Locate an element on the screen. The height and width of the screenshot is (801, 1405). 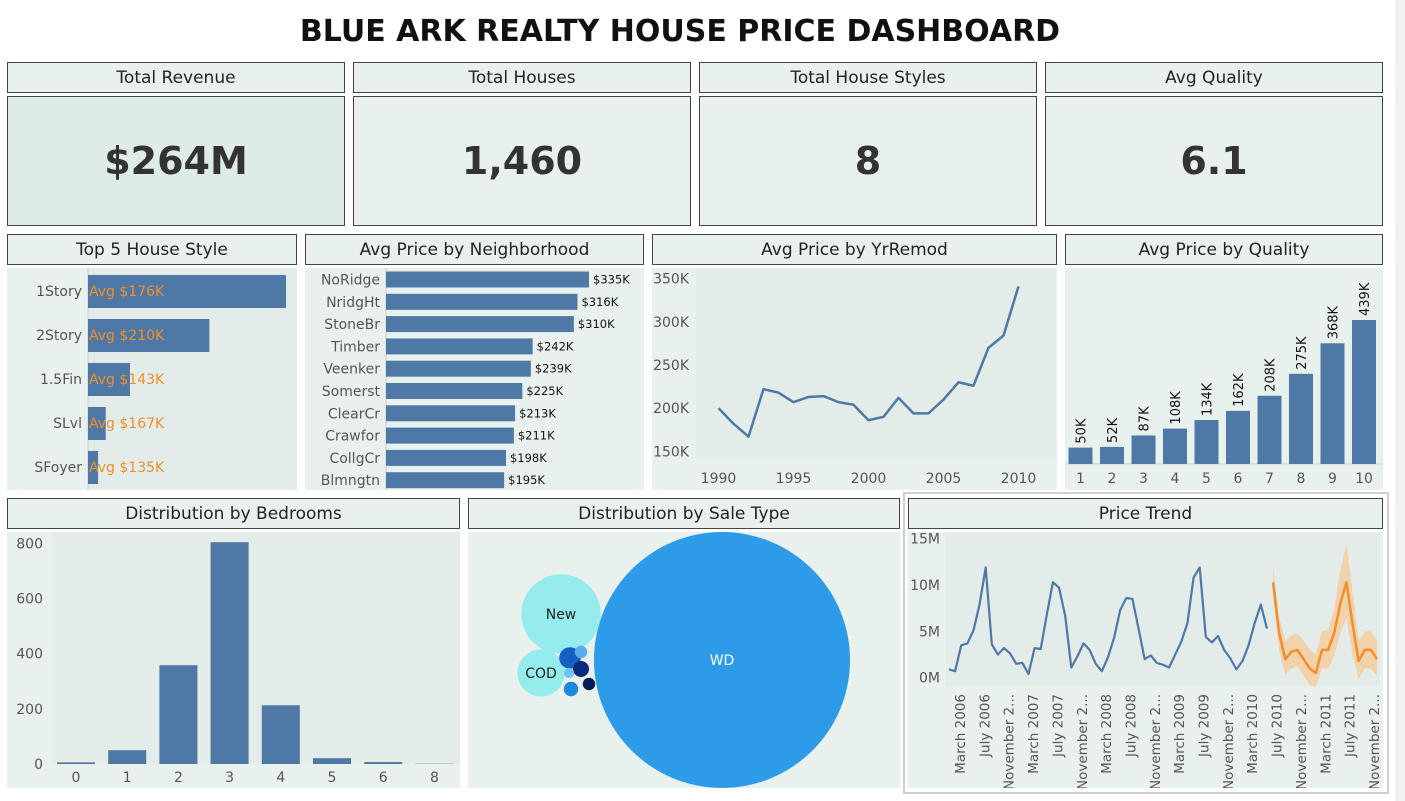
x-tick-label: 0 is located at coordinates (76, 778).